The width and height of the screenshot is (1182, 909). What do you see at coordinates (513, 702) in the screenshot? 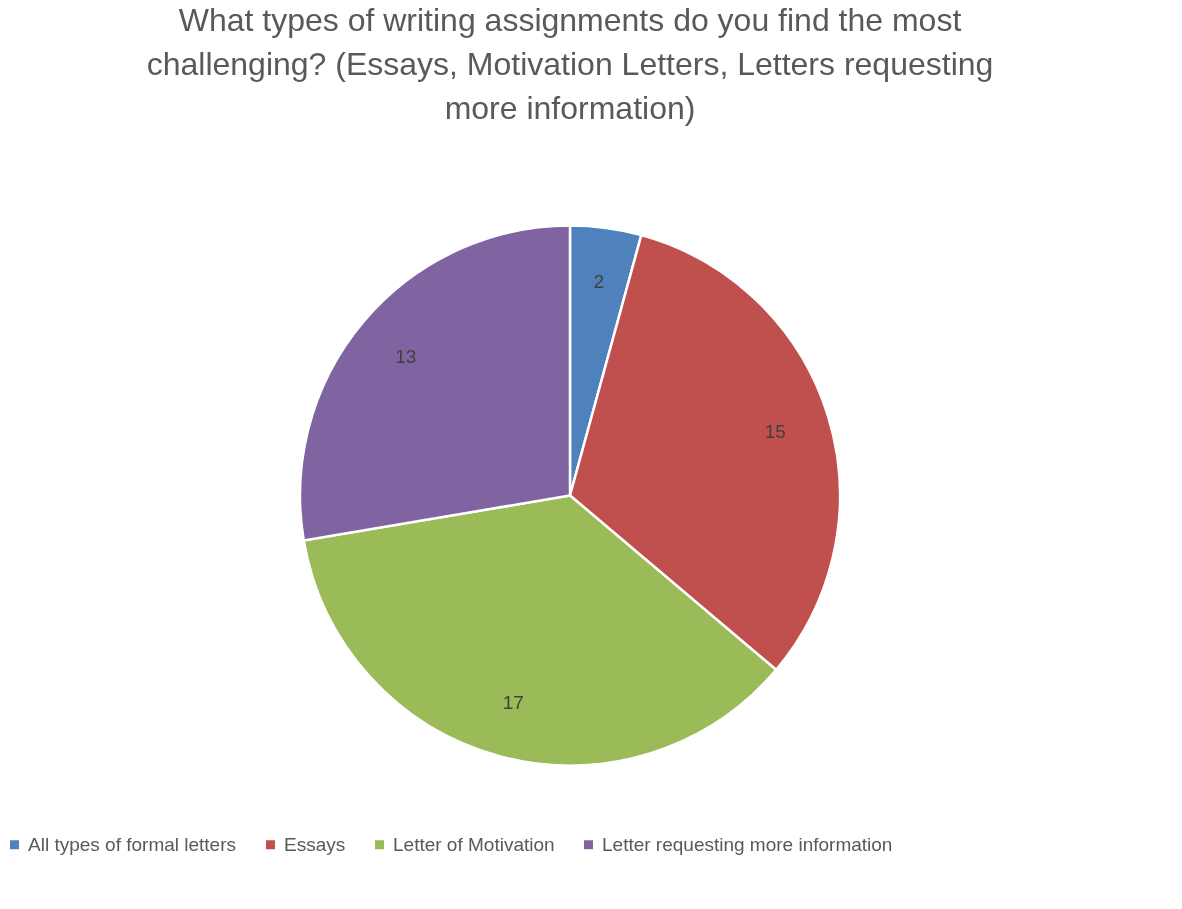
I see `data-label: 17` at bounding box center [513, 702].